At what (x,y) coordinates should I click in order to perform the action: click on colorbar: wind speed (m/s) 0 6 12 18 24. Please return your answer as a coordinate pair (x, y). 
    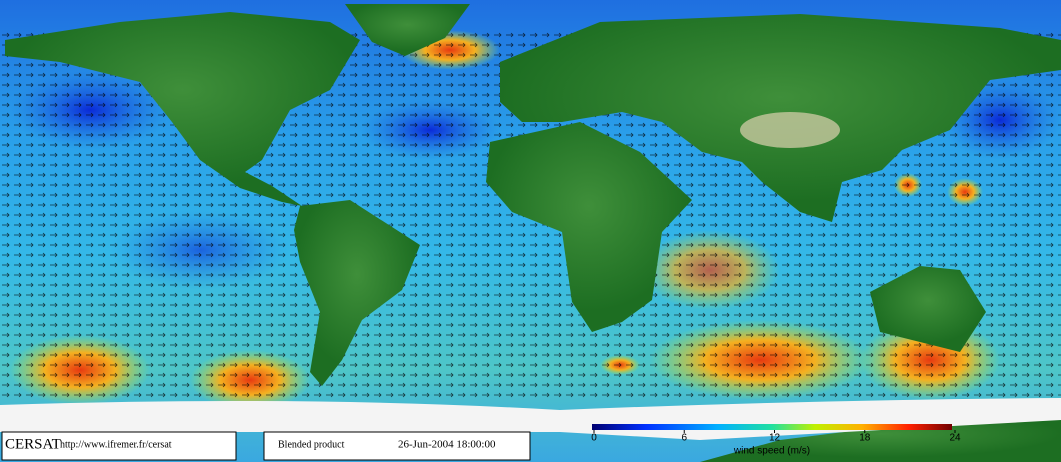
    Looking at the image, I should click on (776, 440).